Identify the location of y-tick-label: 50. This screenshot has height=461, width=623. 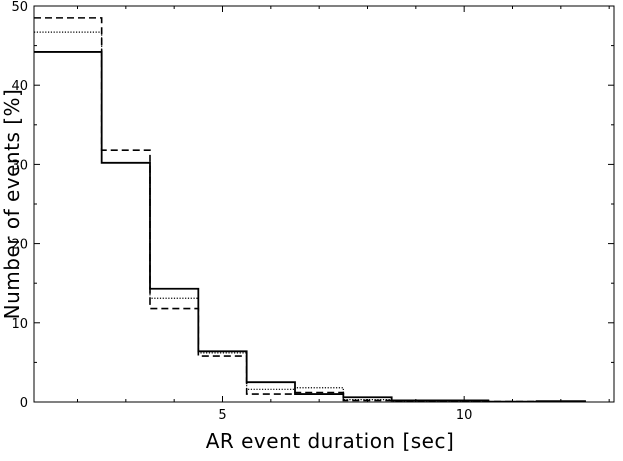
(19, 7).